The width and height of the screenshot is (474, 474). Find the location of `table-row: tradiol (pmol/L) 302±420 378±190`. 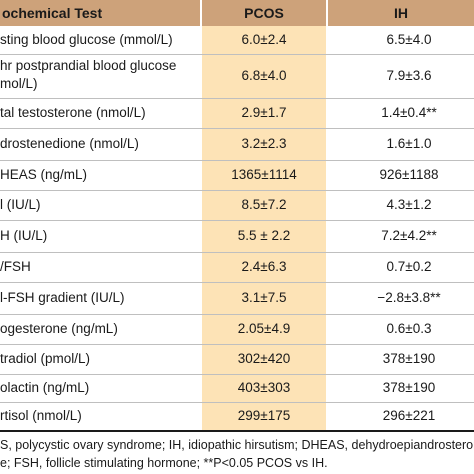

table-row: tradiol (pmol/L) 302±420 378±190 is located at coordinates (237, 359).